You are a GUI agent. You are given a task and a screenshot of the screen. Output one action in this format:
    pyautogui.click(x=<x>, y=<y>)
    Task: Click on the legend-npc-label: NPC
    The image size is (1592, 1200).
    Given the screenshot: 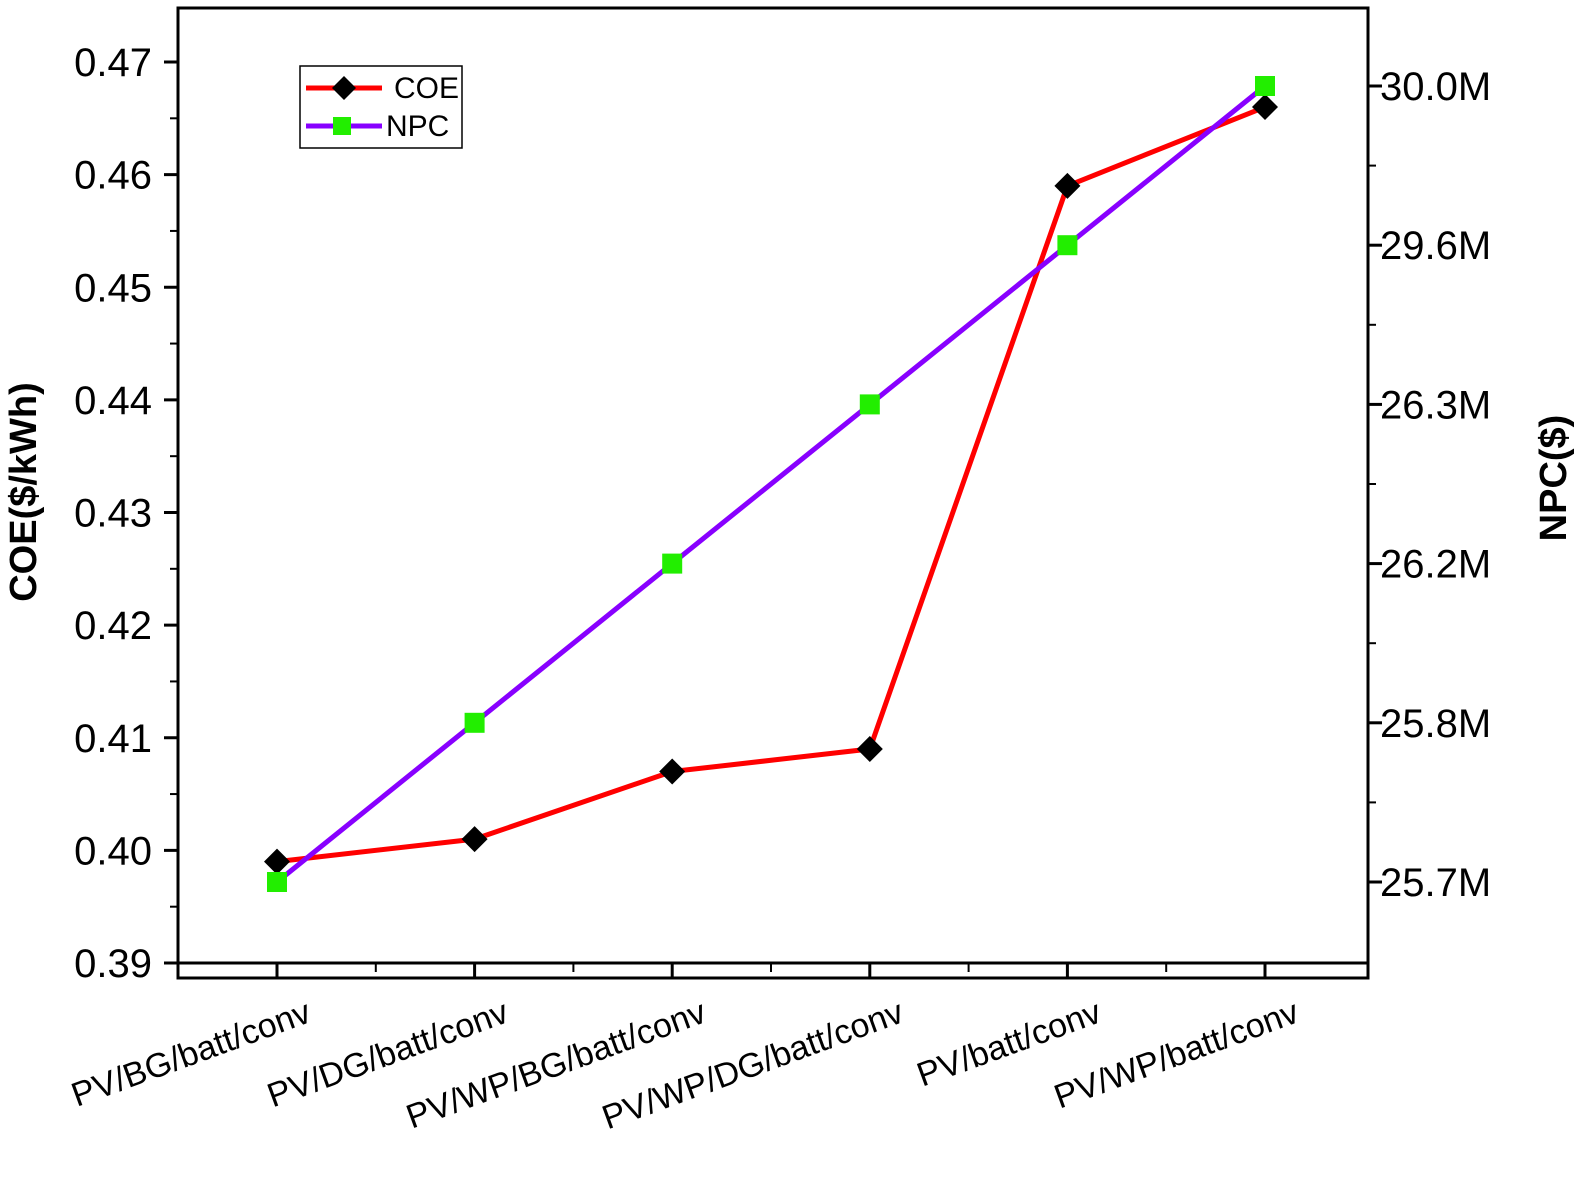 What is the action you would take?
    pyautogui.click(x=417, y=126)
    